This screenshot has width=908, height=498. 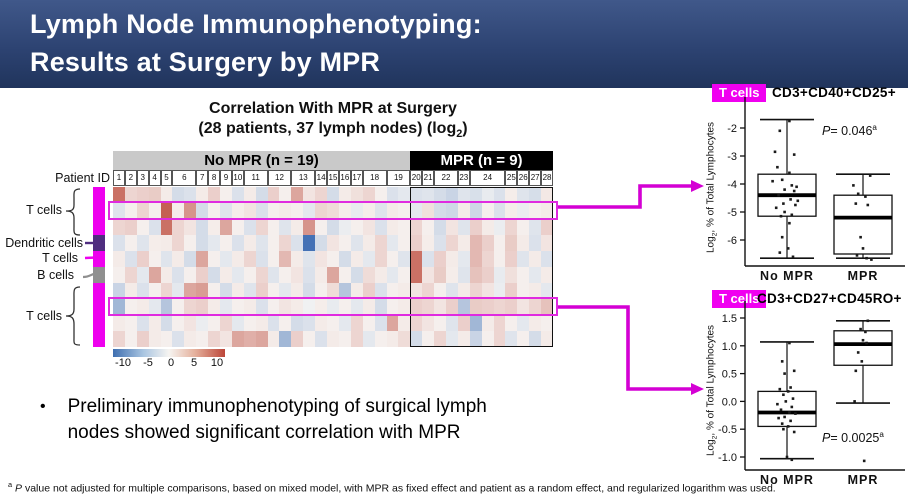 What do you see at coordinates (739, 299) in the screenshot?
I see `tcells-chip-bottom: T cells` at bounding box center [739, 299].